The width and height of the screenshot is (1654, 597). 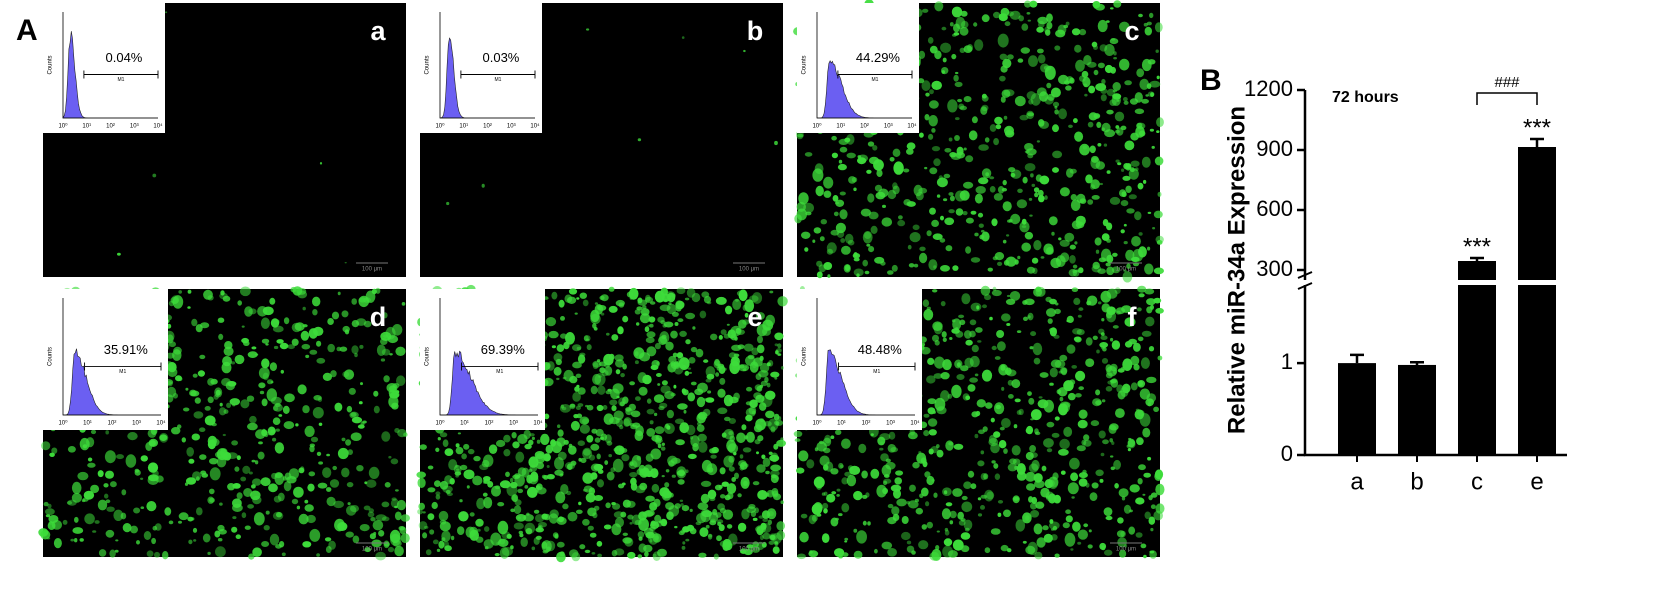 I want to click on inset-background, so click(x=481, y=68).